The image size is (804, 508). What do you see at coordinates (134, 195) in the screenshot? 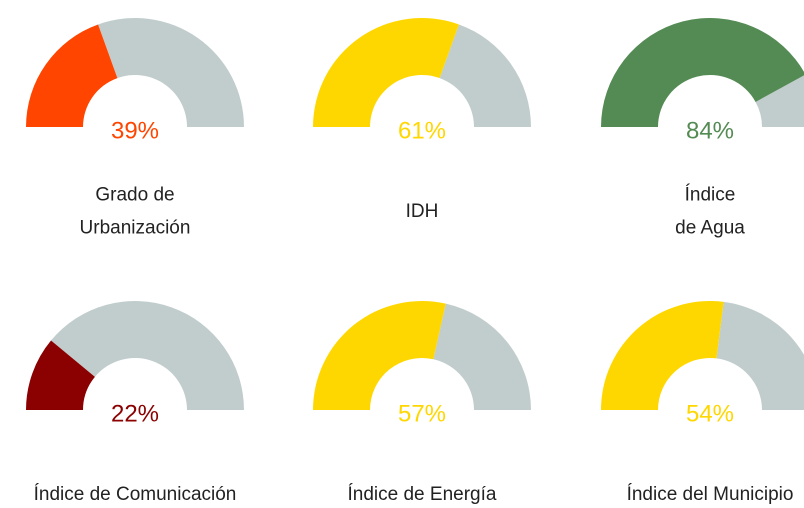
I see `gauge-title: Grado de` at bounding box center [134, 195].